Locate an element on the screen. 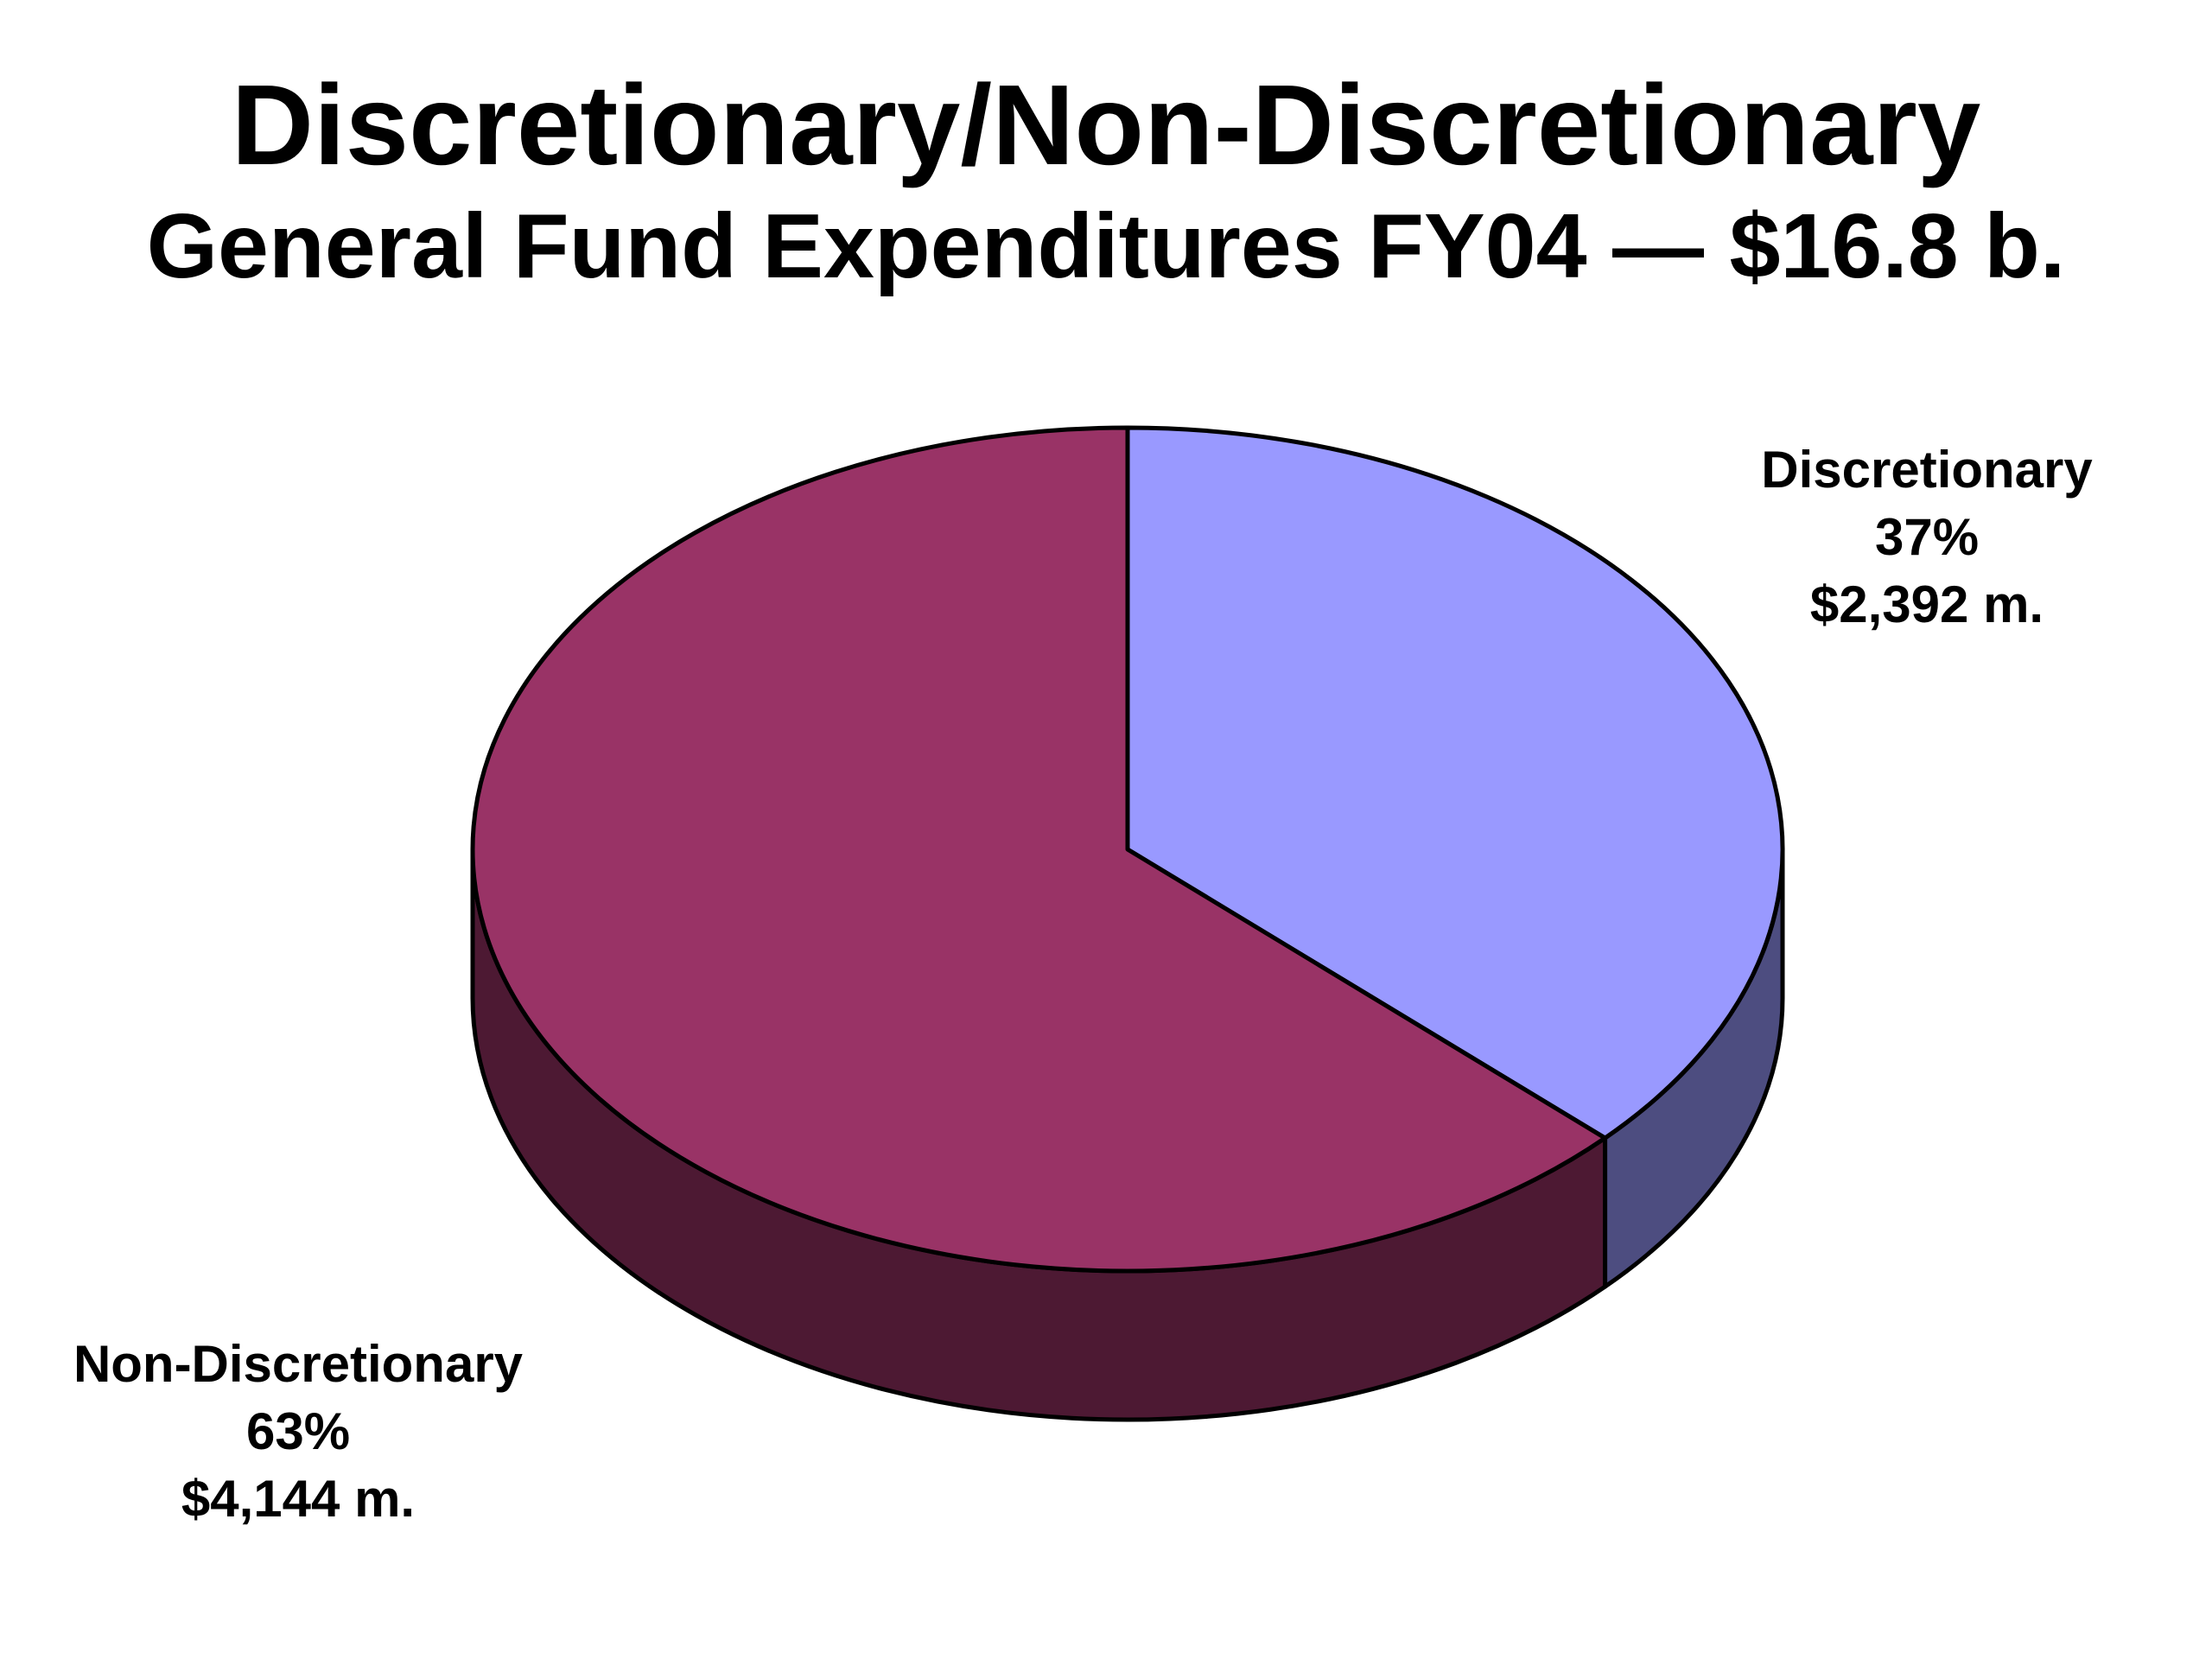 The image size is (2212, 1659). pie-slice-discretionary is located at coordinates (1455, 783).